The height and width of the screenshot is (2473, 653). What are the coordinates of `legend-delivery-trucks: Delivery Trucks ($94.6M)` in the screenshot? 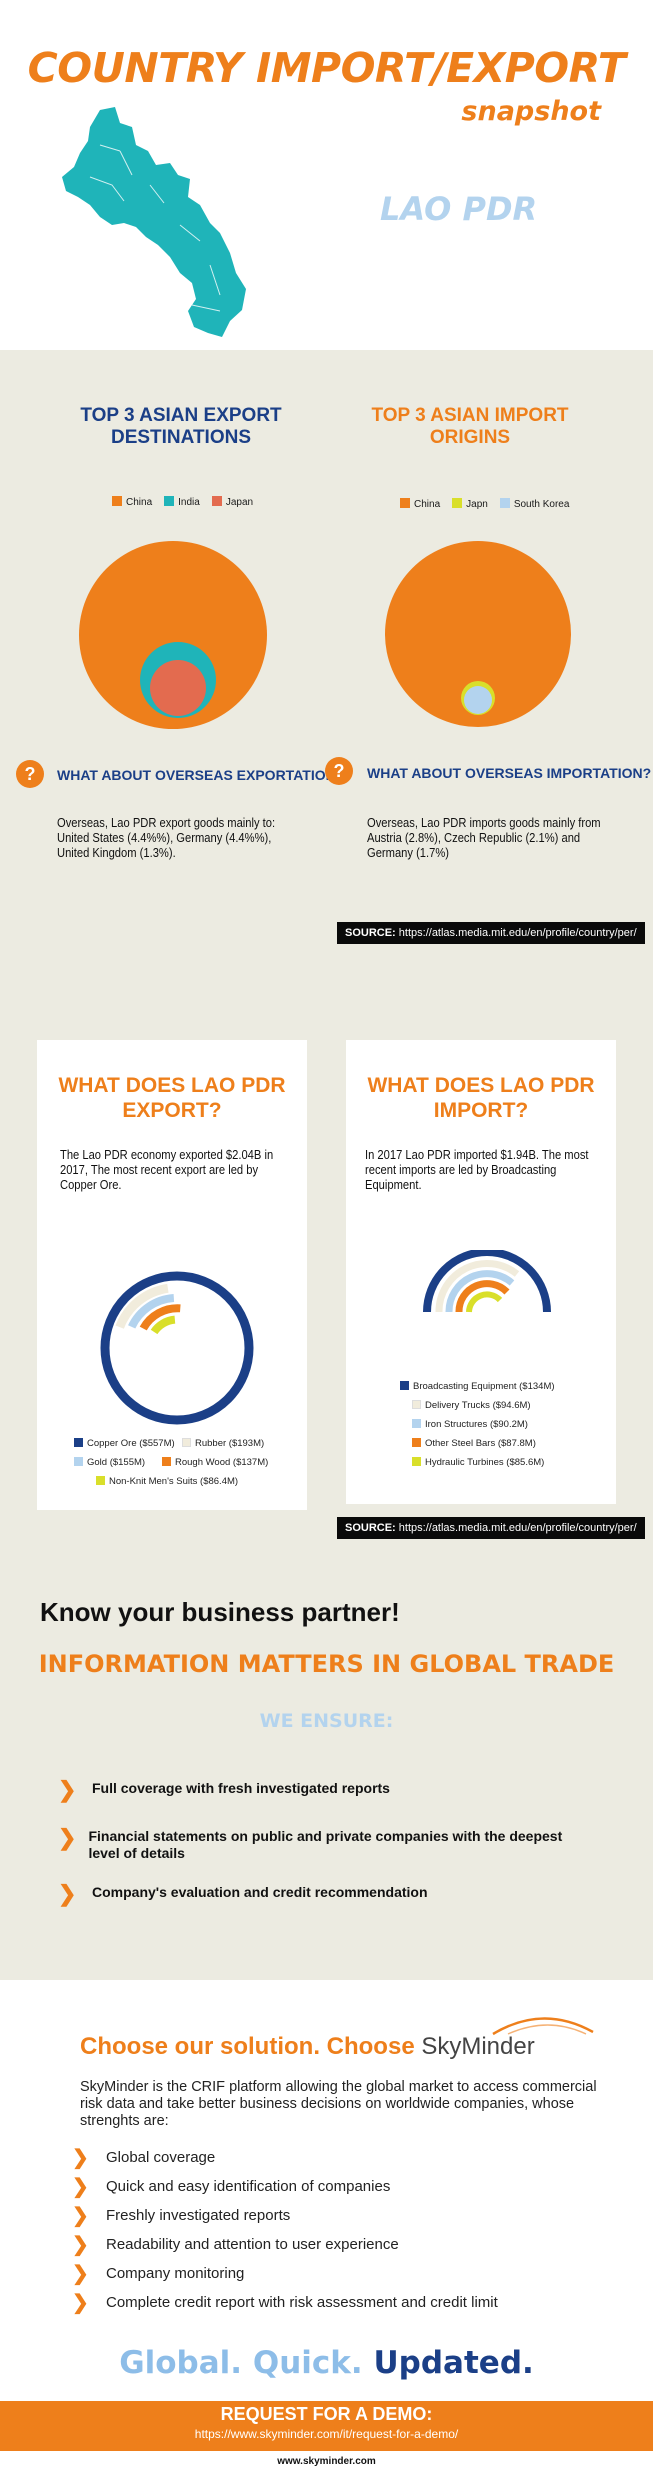 It's located at (505, 1405).